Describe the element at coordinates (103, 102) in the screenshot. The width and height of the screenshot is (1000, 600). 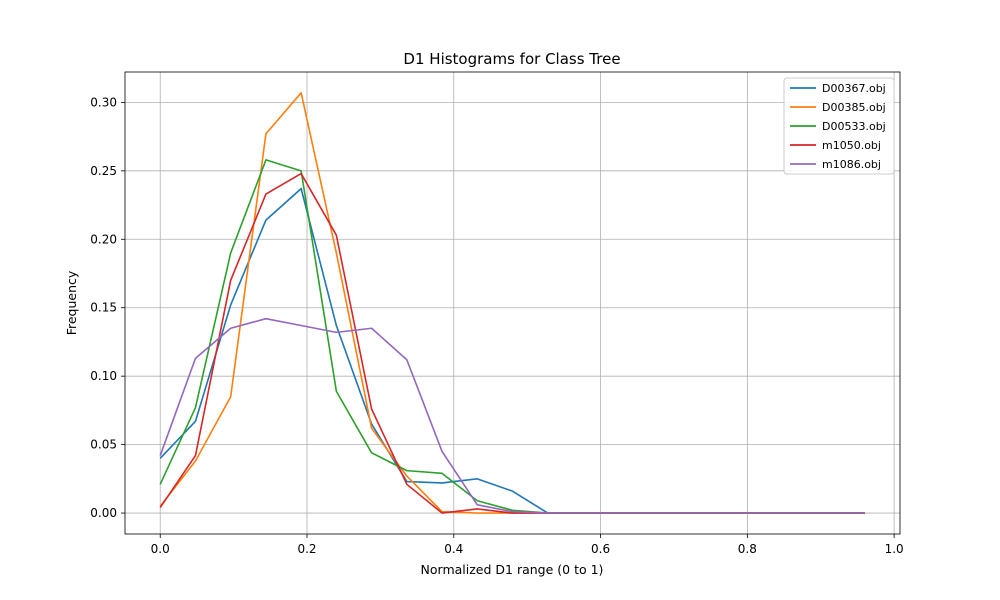
I see `y-tick-label: 0.30` at that location.